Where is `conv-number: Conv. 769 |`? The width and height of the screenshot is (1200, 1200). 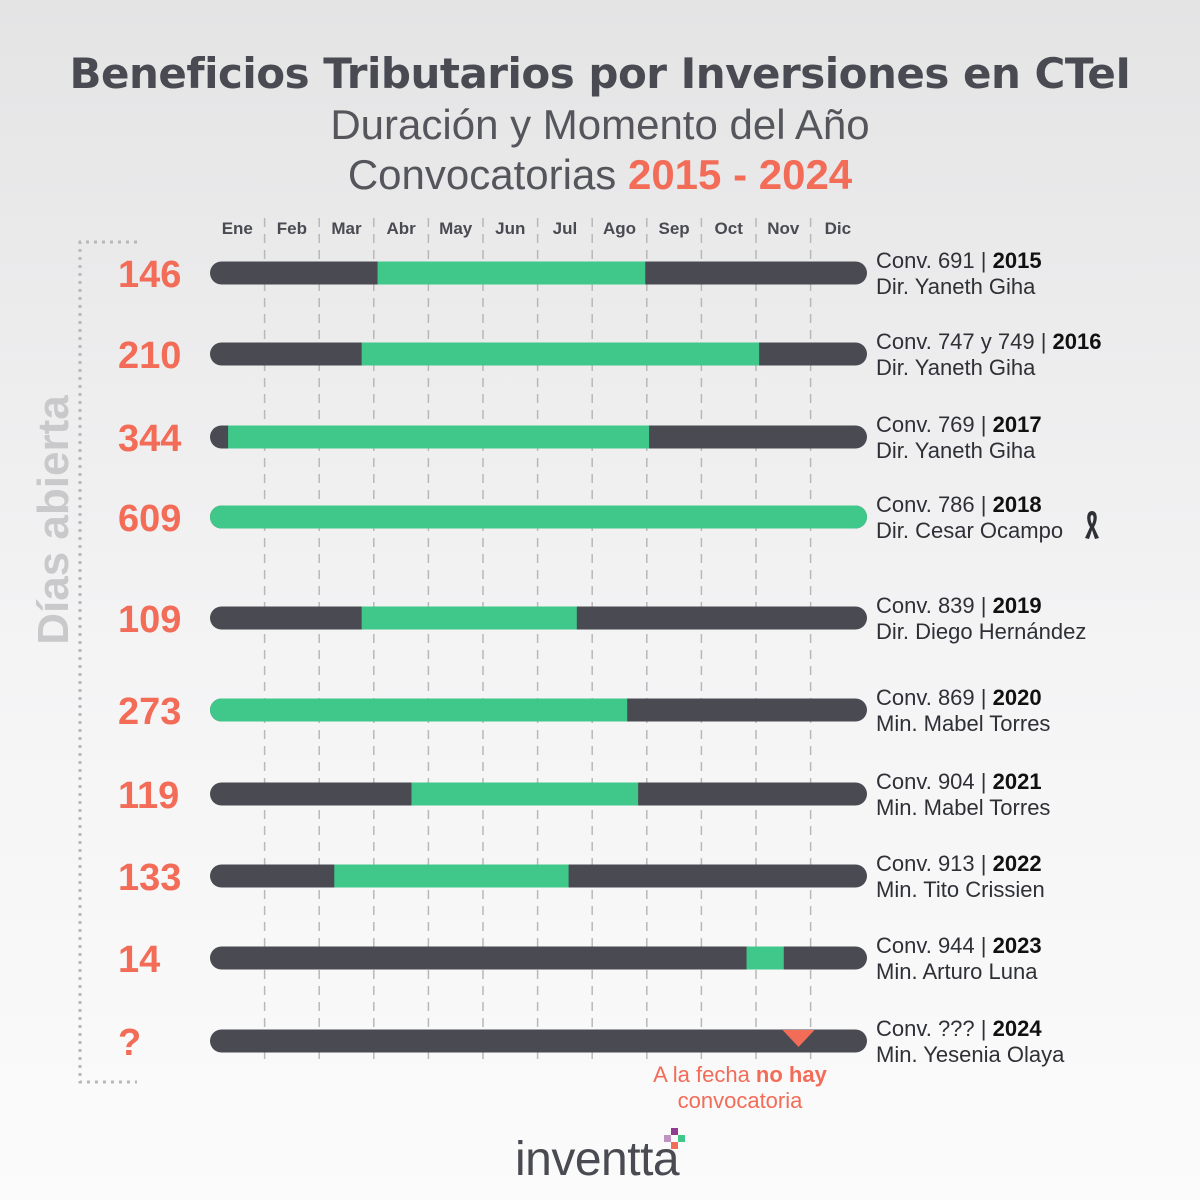 conv-number: Conv. 769 | is located at coordinates (934, 424).